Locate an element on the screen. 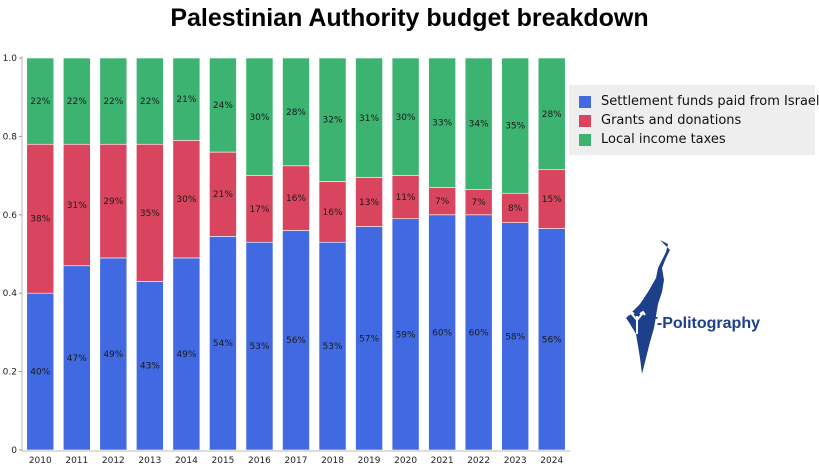  data-label: 17% is located at coordinates (259, 210).